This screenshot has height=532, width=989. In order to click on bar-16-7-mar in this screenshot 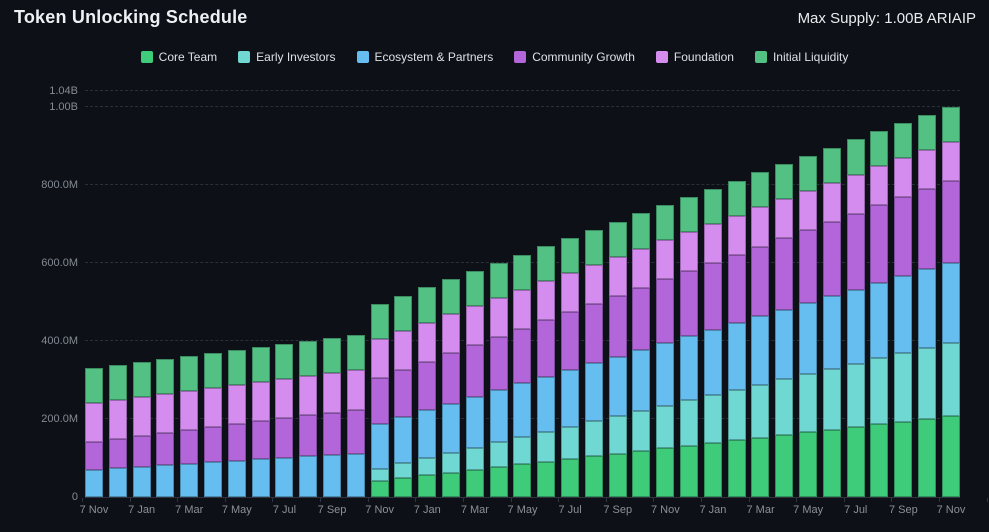, I will do `click(474, 292)`.